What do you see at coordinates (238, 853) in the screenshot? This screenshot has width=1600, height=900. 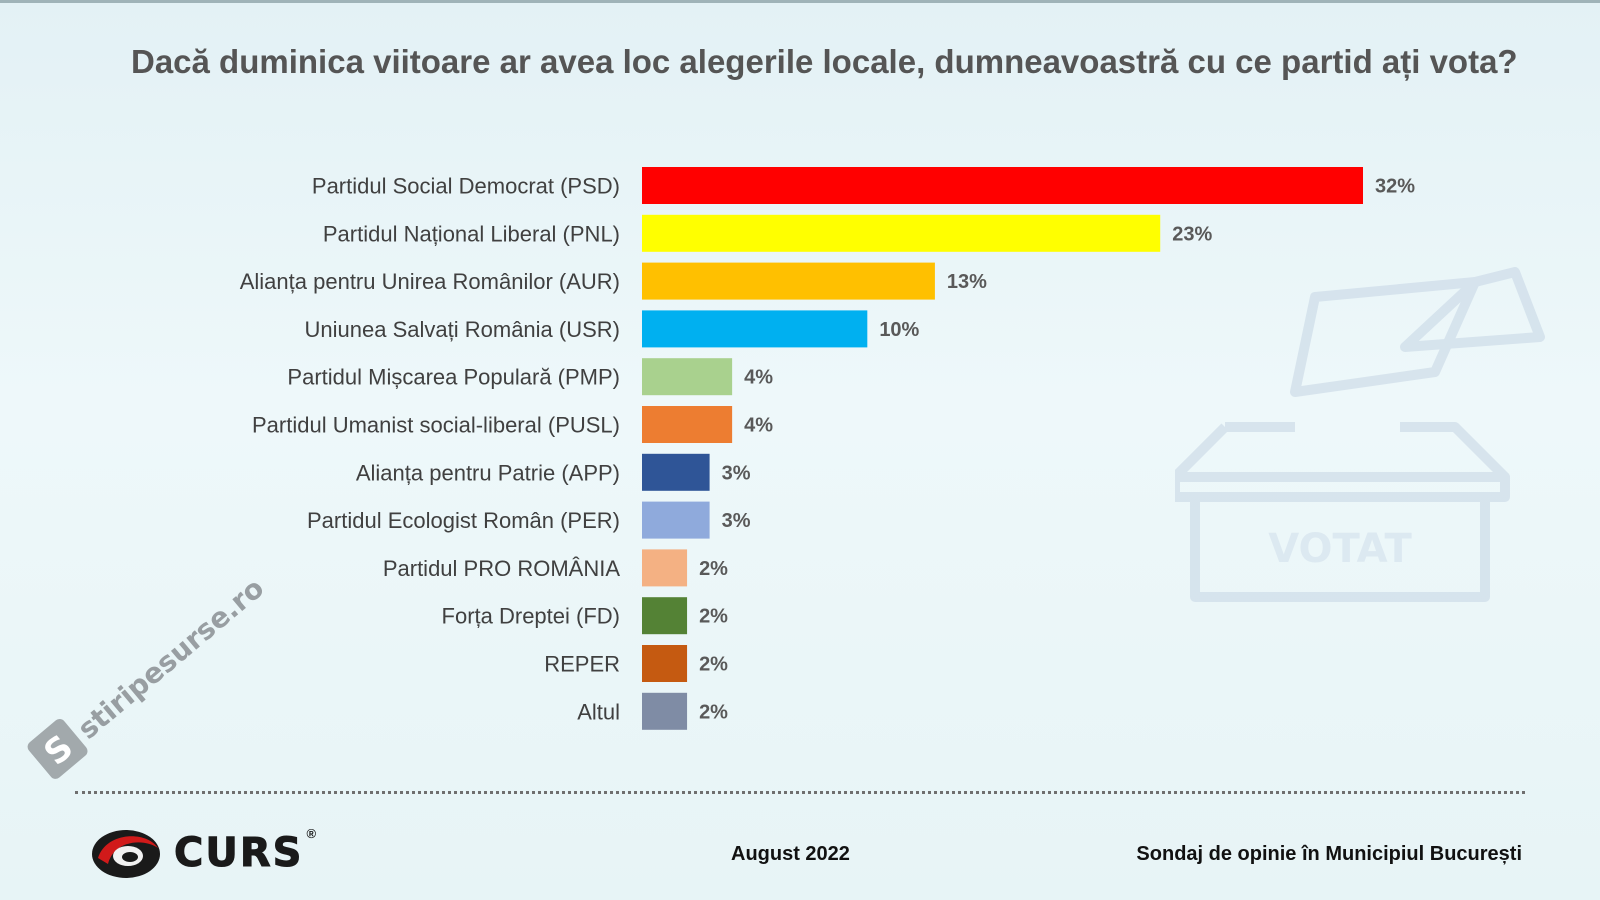 I see `brand-name: CURS` at bounding box center [238, 853].